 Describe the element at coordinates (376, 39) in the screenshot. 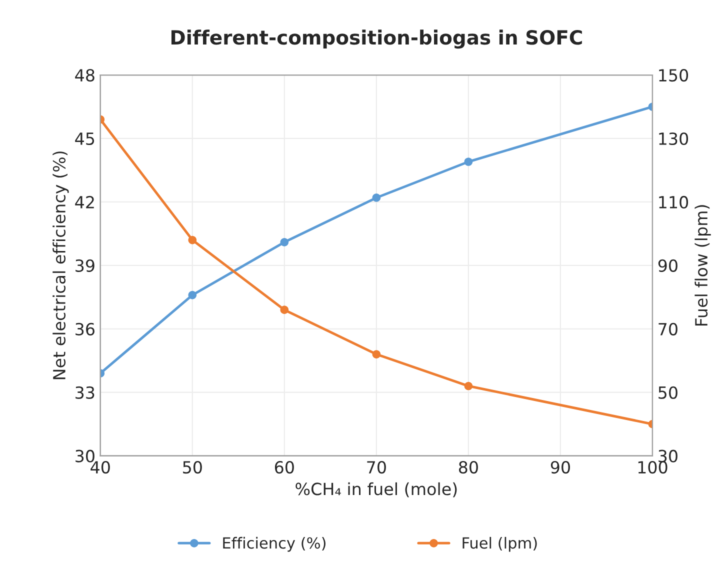

I see `chart-title: Different-composition-biogas in SOFC` at that location.